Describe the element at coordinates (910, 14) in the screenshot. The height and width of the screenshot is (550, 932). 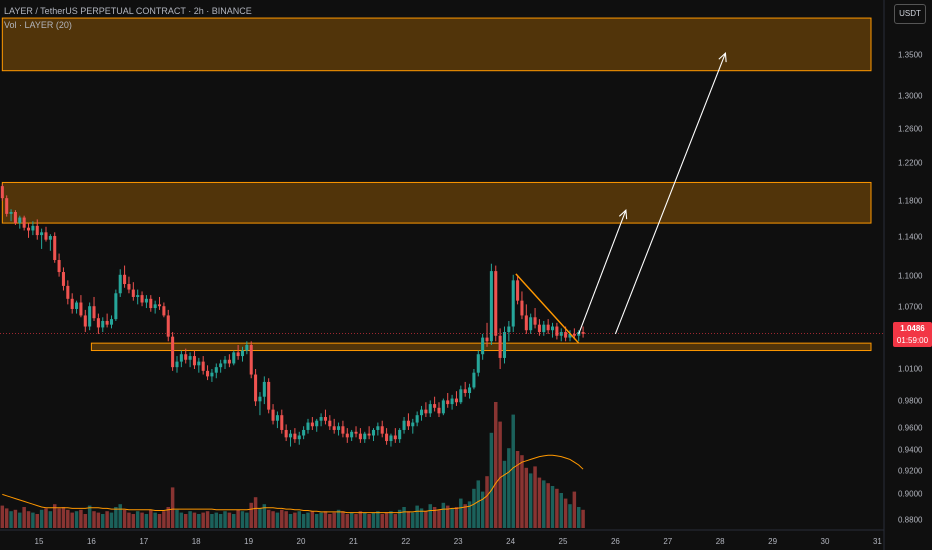
I see `currency-button: USDT` at that location.